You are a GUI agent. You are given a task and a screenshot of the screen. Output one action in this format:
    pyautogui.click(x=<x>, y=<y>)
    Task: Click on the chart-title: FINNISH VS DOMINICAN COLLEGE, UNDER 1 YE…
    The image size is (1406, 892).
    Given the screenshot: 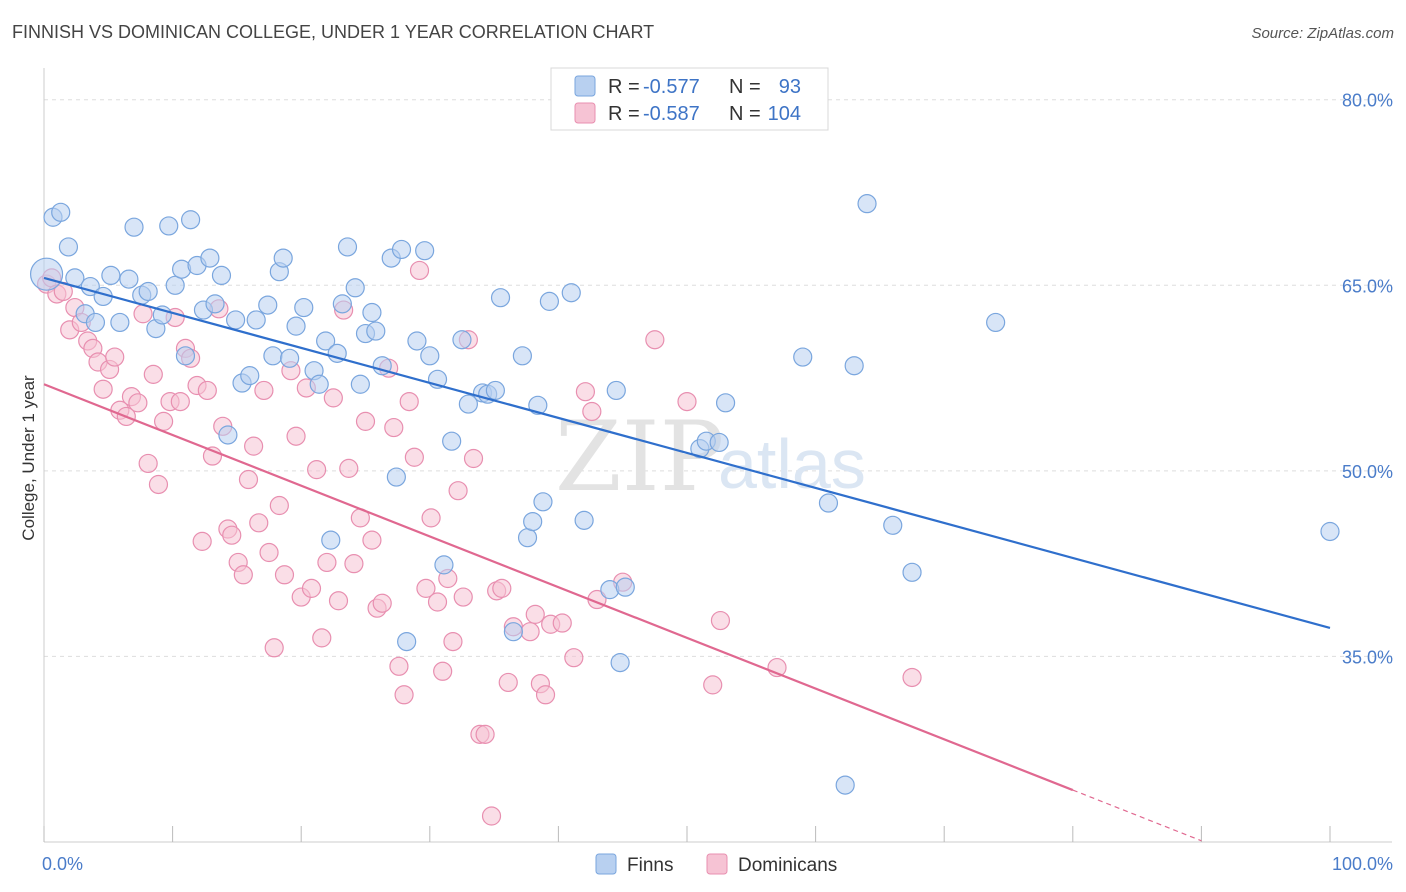 What is the action you would take?
    pyautogui.click(x=333, y=32)
    